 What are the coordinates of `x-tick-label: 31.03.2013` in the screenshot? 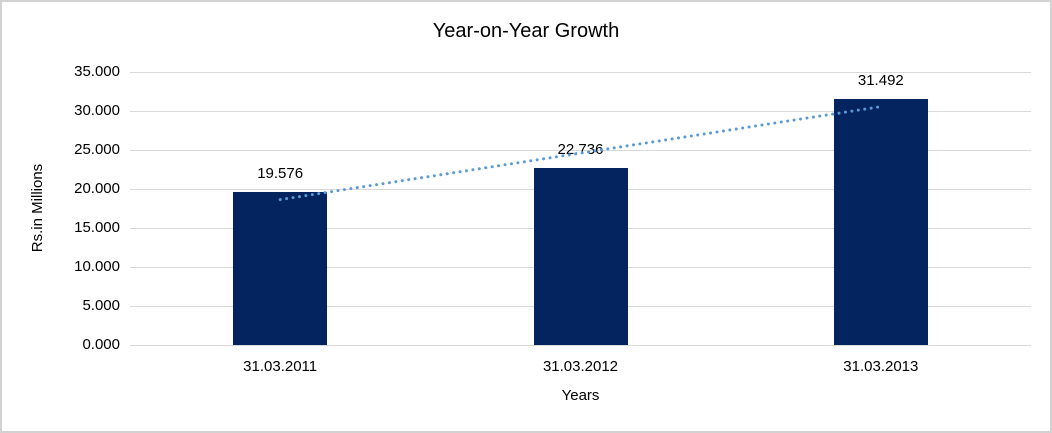 It's located at (881, 366).